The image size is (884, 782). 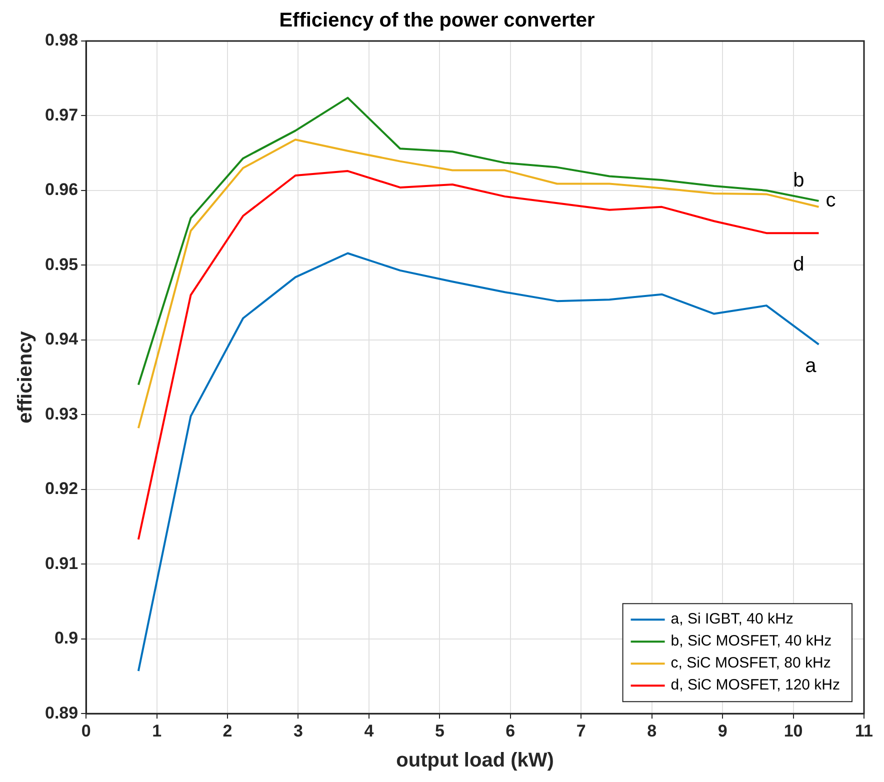 What do you see at coordinates (157, 730) in the screenshot?
I see `x-tick-label: 1` at bounding box center [157, 730].